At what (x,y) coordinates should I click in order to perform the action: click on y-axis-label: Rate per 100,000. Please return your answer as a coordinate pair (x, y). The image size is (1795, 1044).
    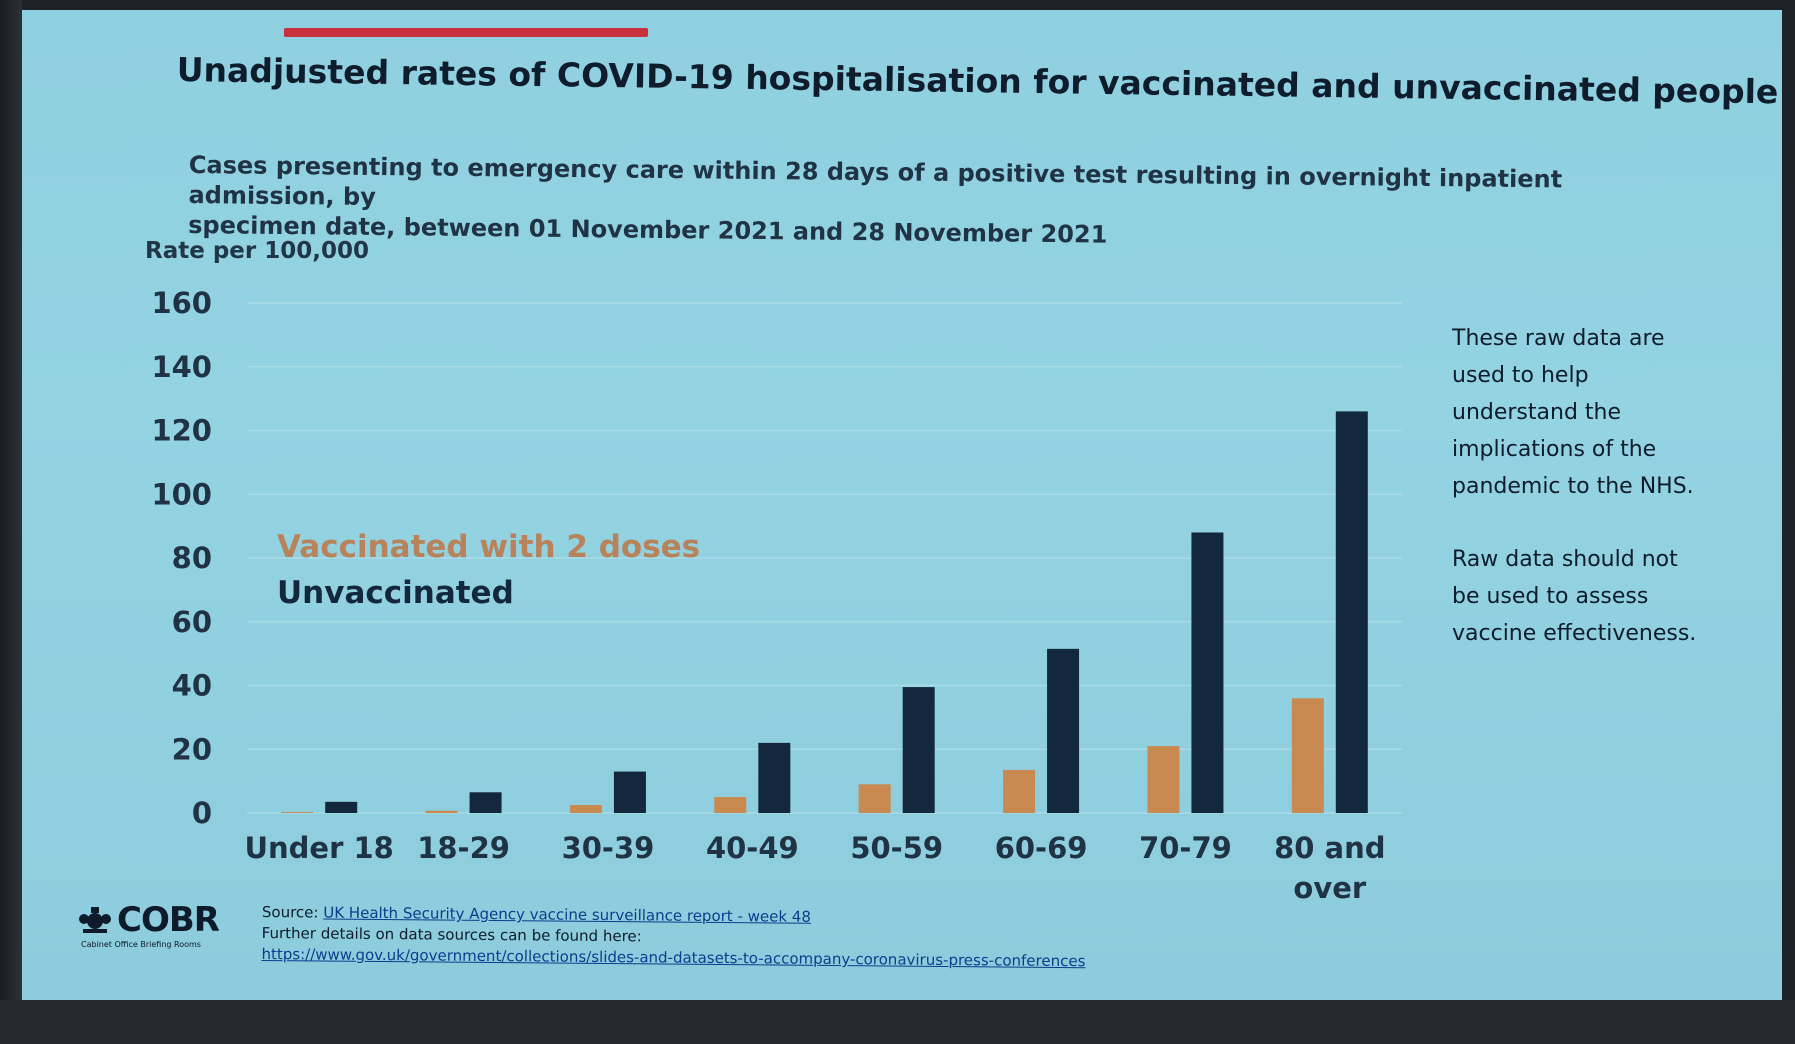
    Looking at the image, I should click on (257, 251).